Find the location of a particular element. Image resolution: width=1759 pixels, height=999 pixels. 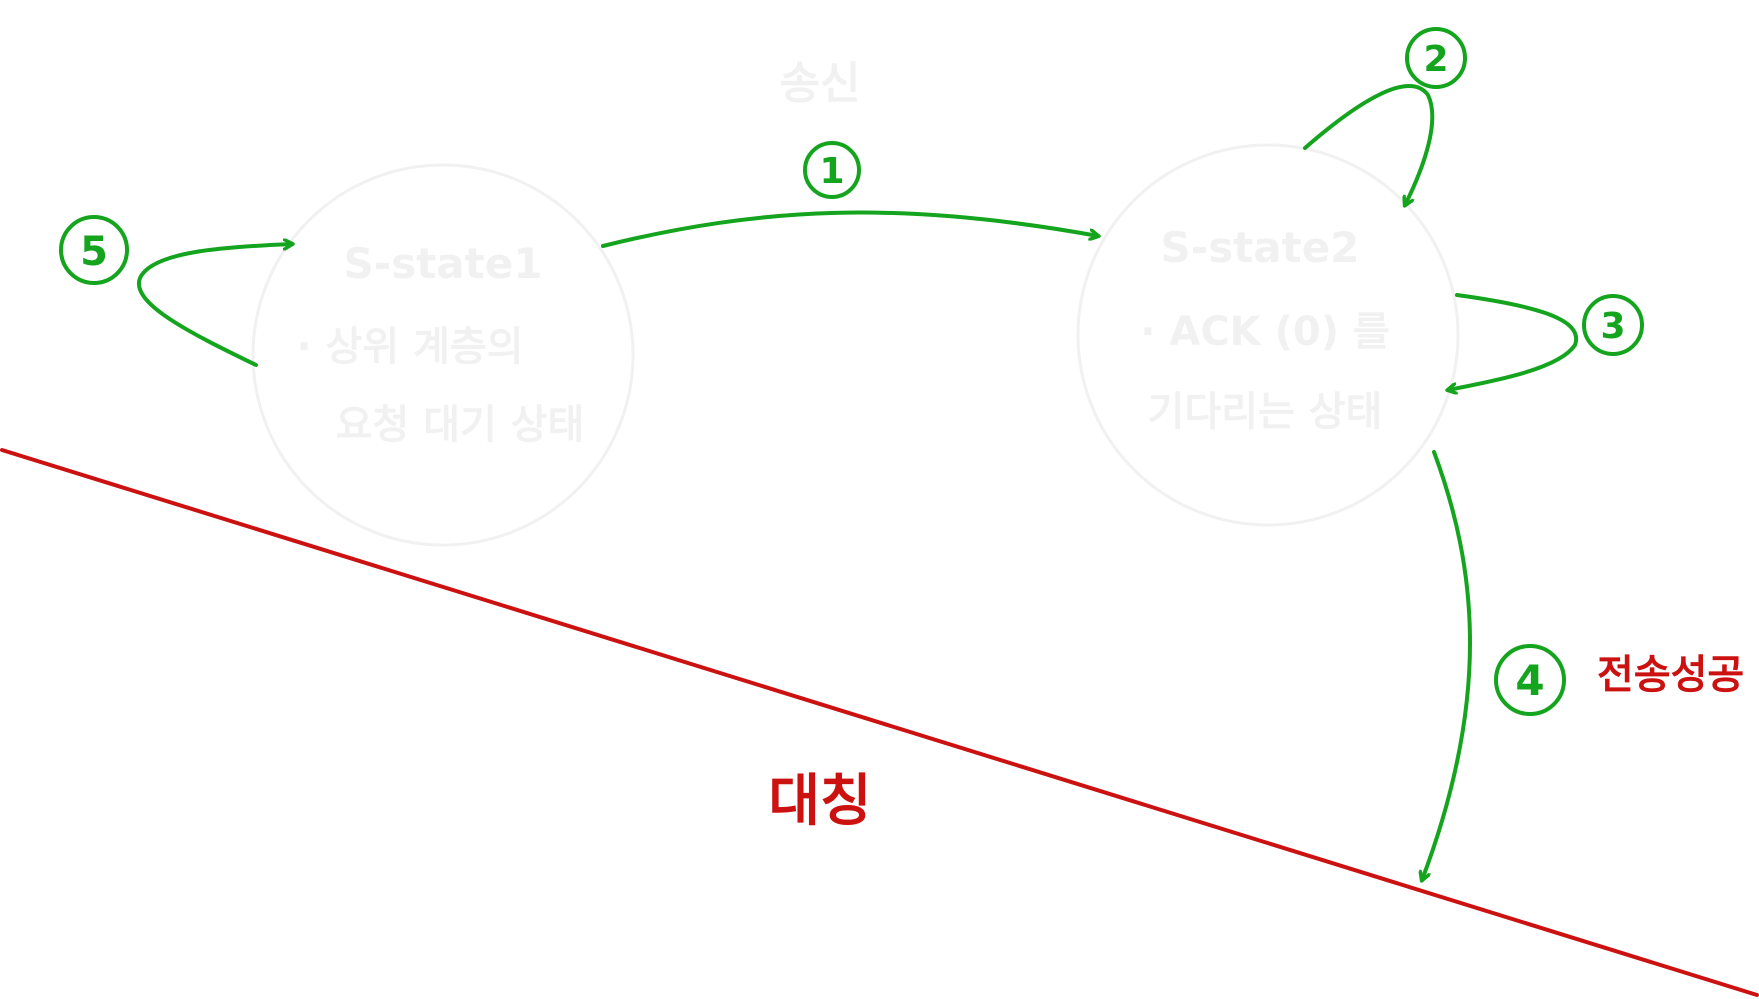

transition-4-arrow is located at coordinates (1447, 665).